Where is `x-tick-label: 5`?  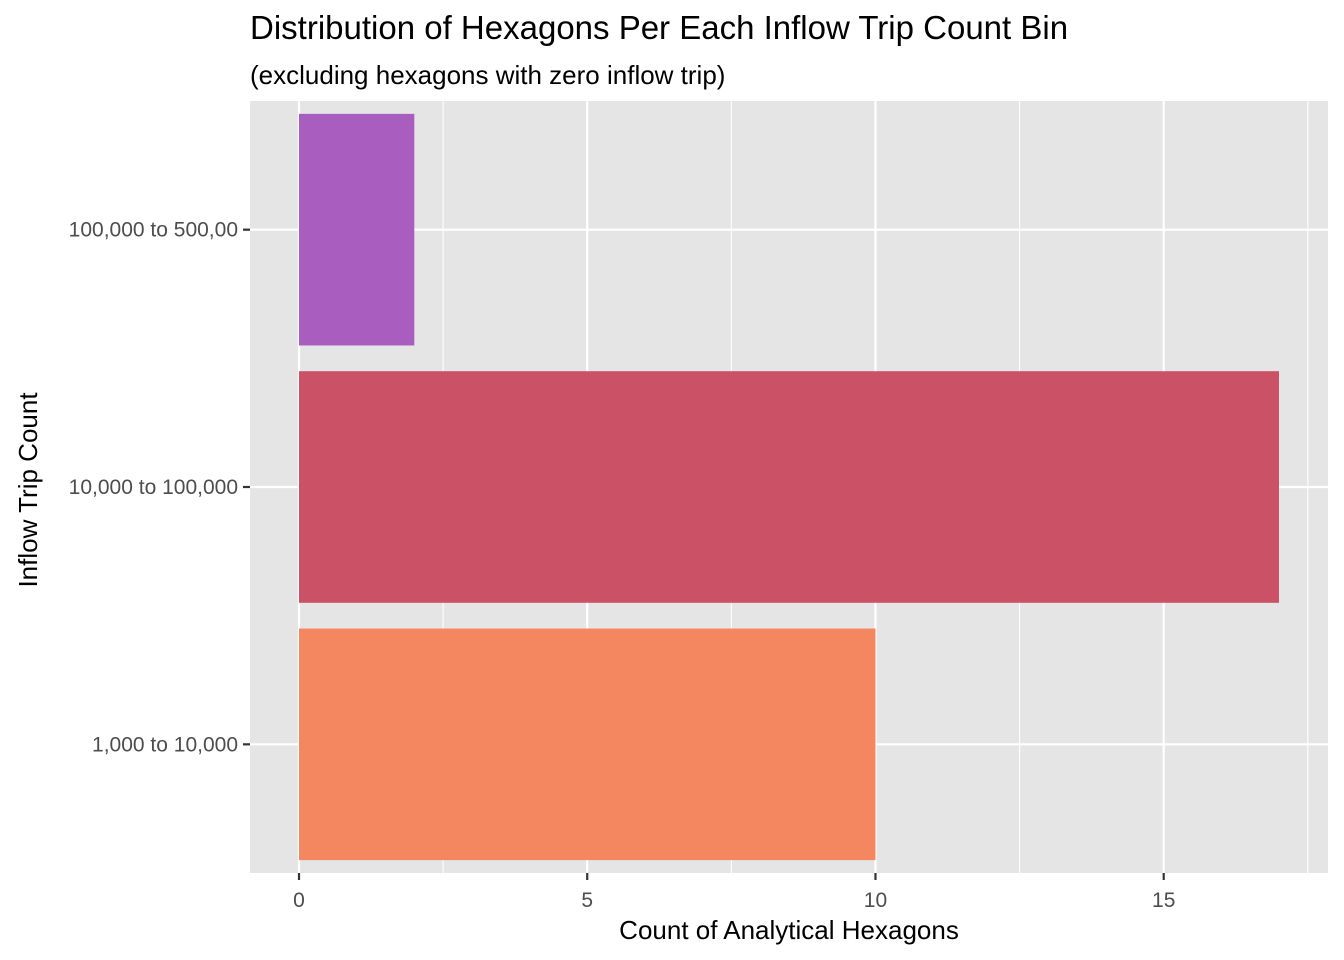 x-tick-label: 5 is located at coordinates (587, 900).